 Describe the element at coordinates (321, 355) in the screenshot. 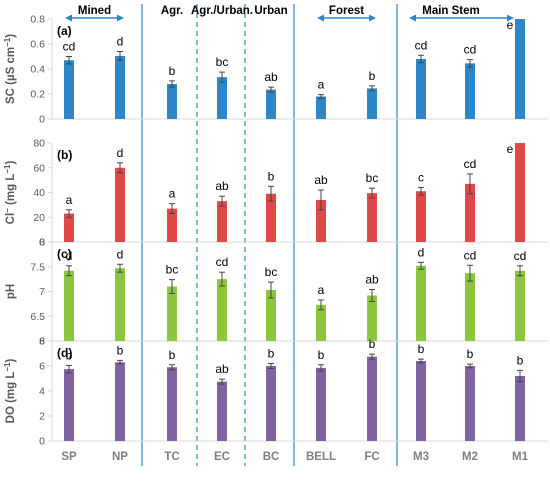

I see `significance-letter-BELL-3: b` at that location.